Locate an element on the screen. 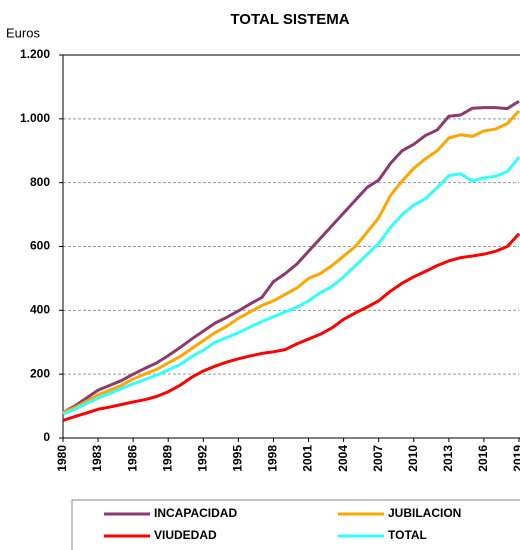  chart-title: TOTAL SISTEMA is located at coordinates (289, 19).